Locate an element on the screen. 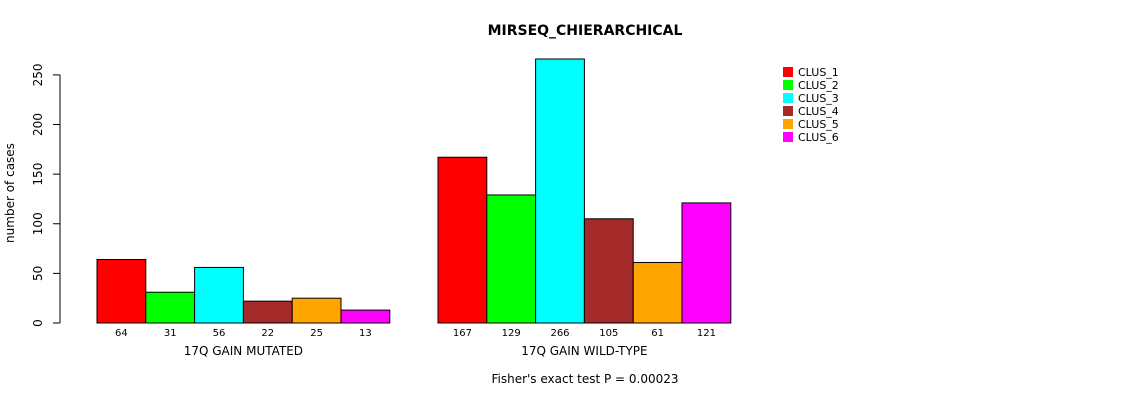 This screenshot has width=1140, height=400. bar-count-label: 129 is located at coordinates (511, 333).